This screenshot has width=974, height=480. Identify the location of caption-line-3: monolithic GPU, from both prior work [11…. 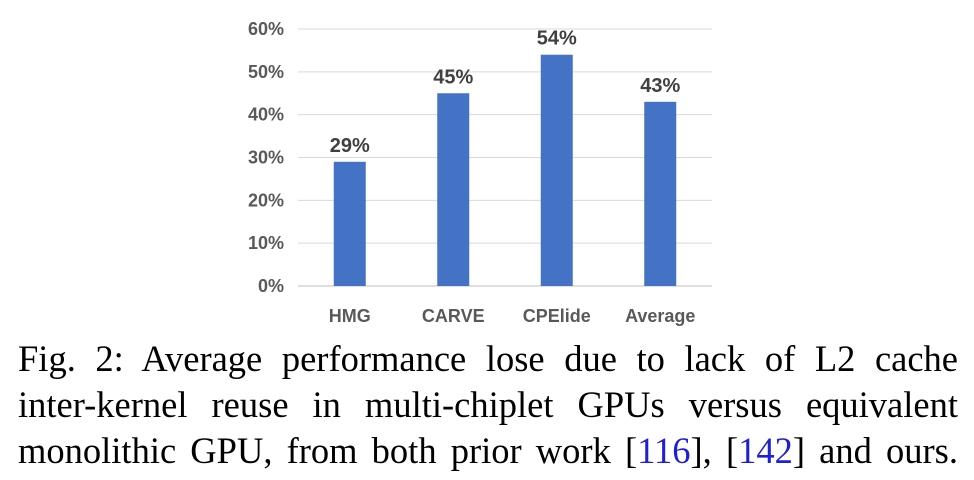
(488, 451).